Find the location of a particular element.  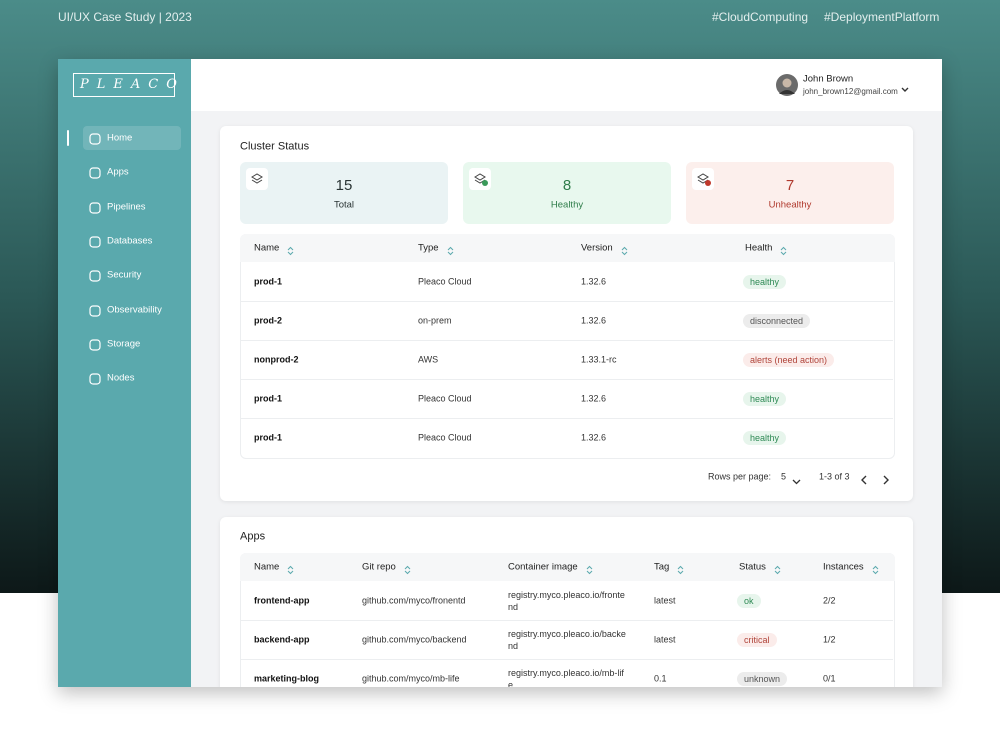

table-cell: backend-app is located at coordinates (282, 639).